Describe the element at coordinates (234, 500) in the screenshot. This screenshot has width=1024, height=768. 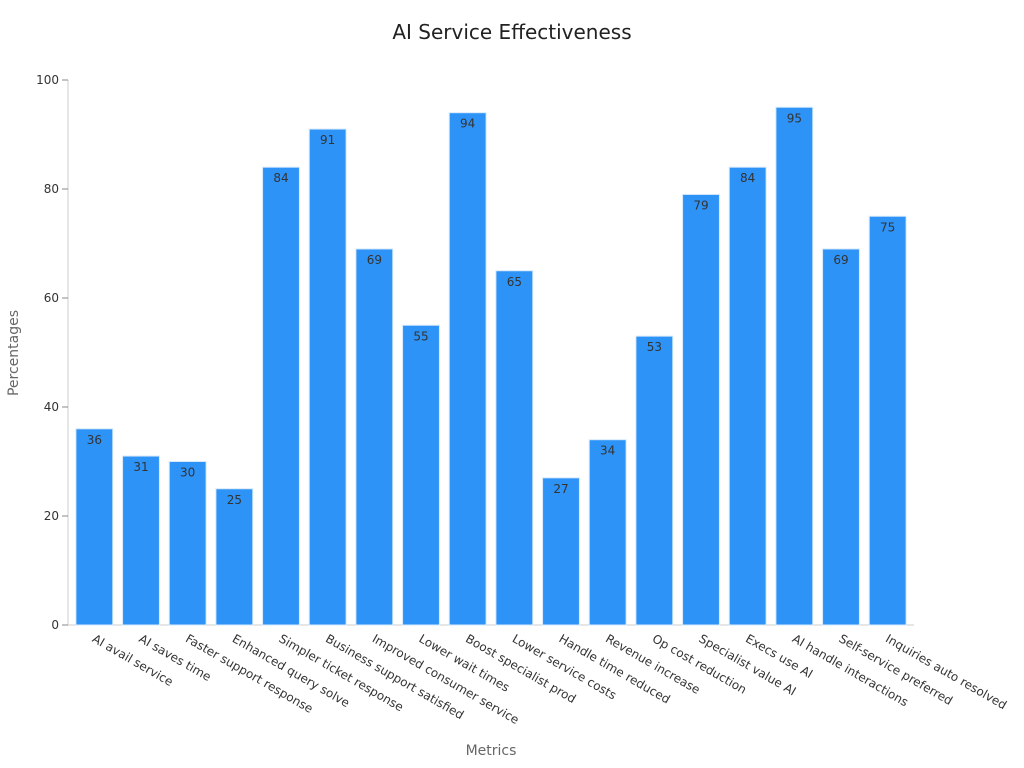
I see `data-label: 25` at that location.